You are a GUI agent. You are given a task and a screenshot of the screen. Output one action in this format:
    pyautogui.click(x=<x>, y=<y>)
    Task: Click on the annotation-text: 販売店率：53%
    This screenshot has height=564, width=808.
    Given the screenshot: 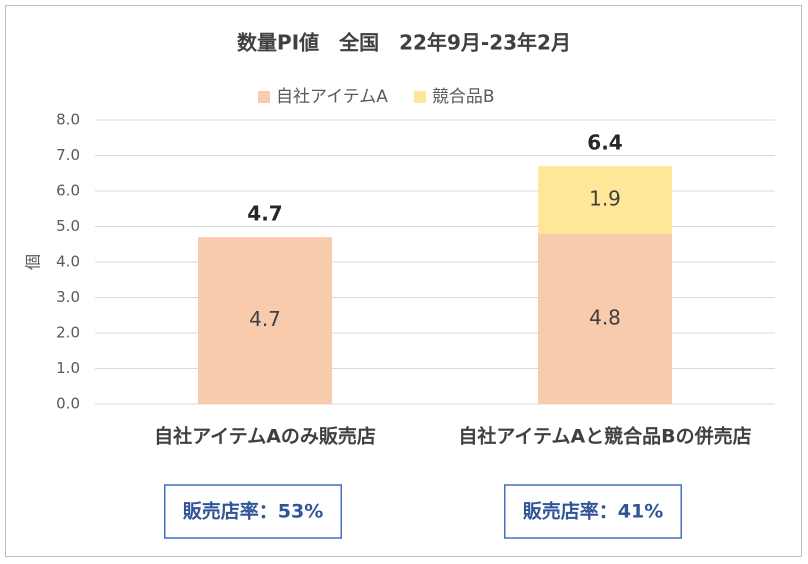 What is the action you would take?
    pyautogui.click(x=253, y=511)
    